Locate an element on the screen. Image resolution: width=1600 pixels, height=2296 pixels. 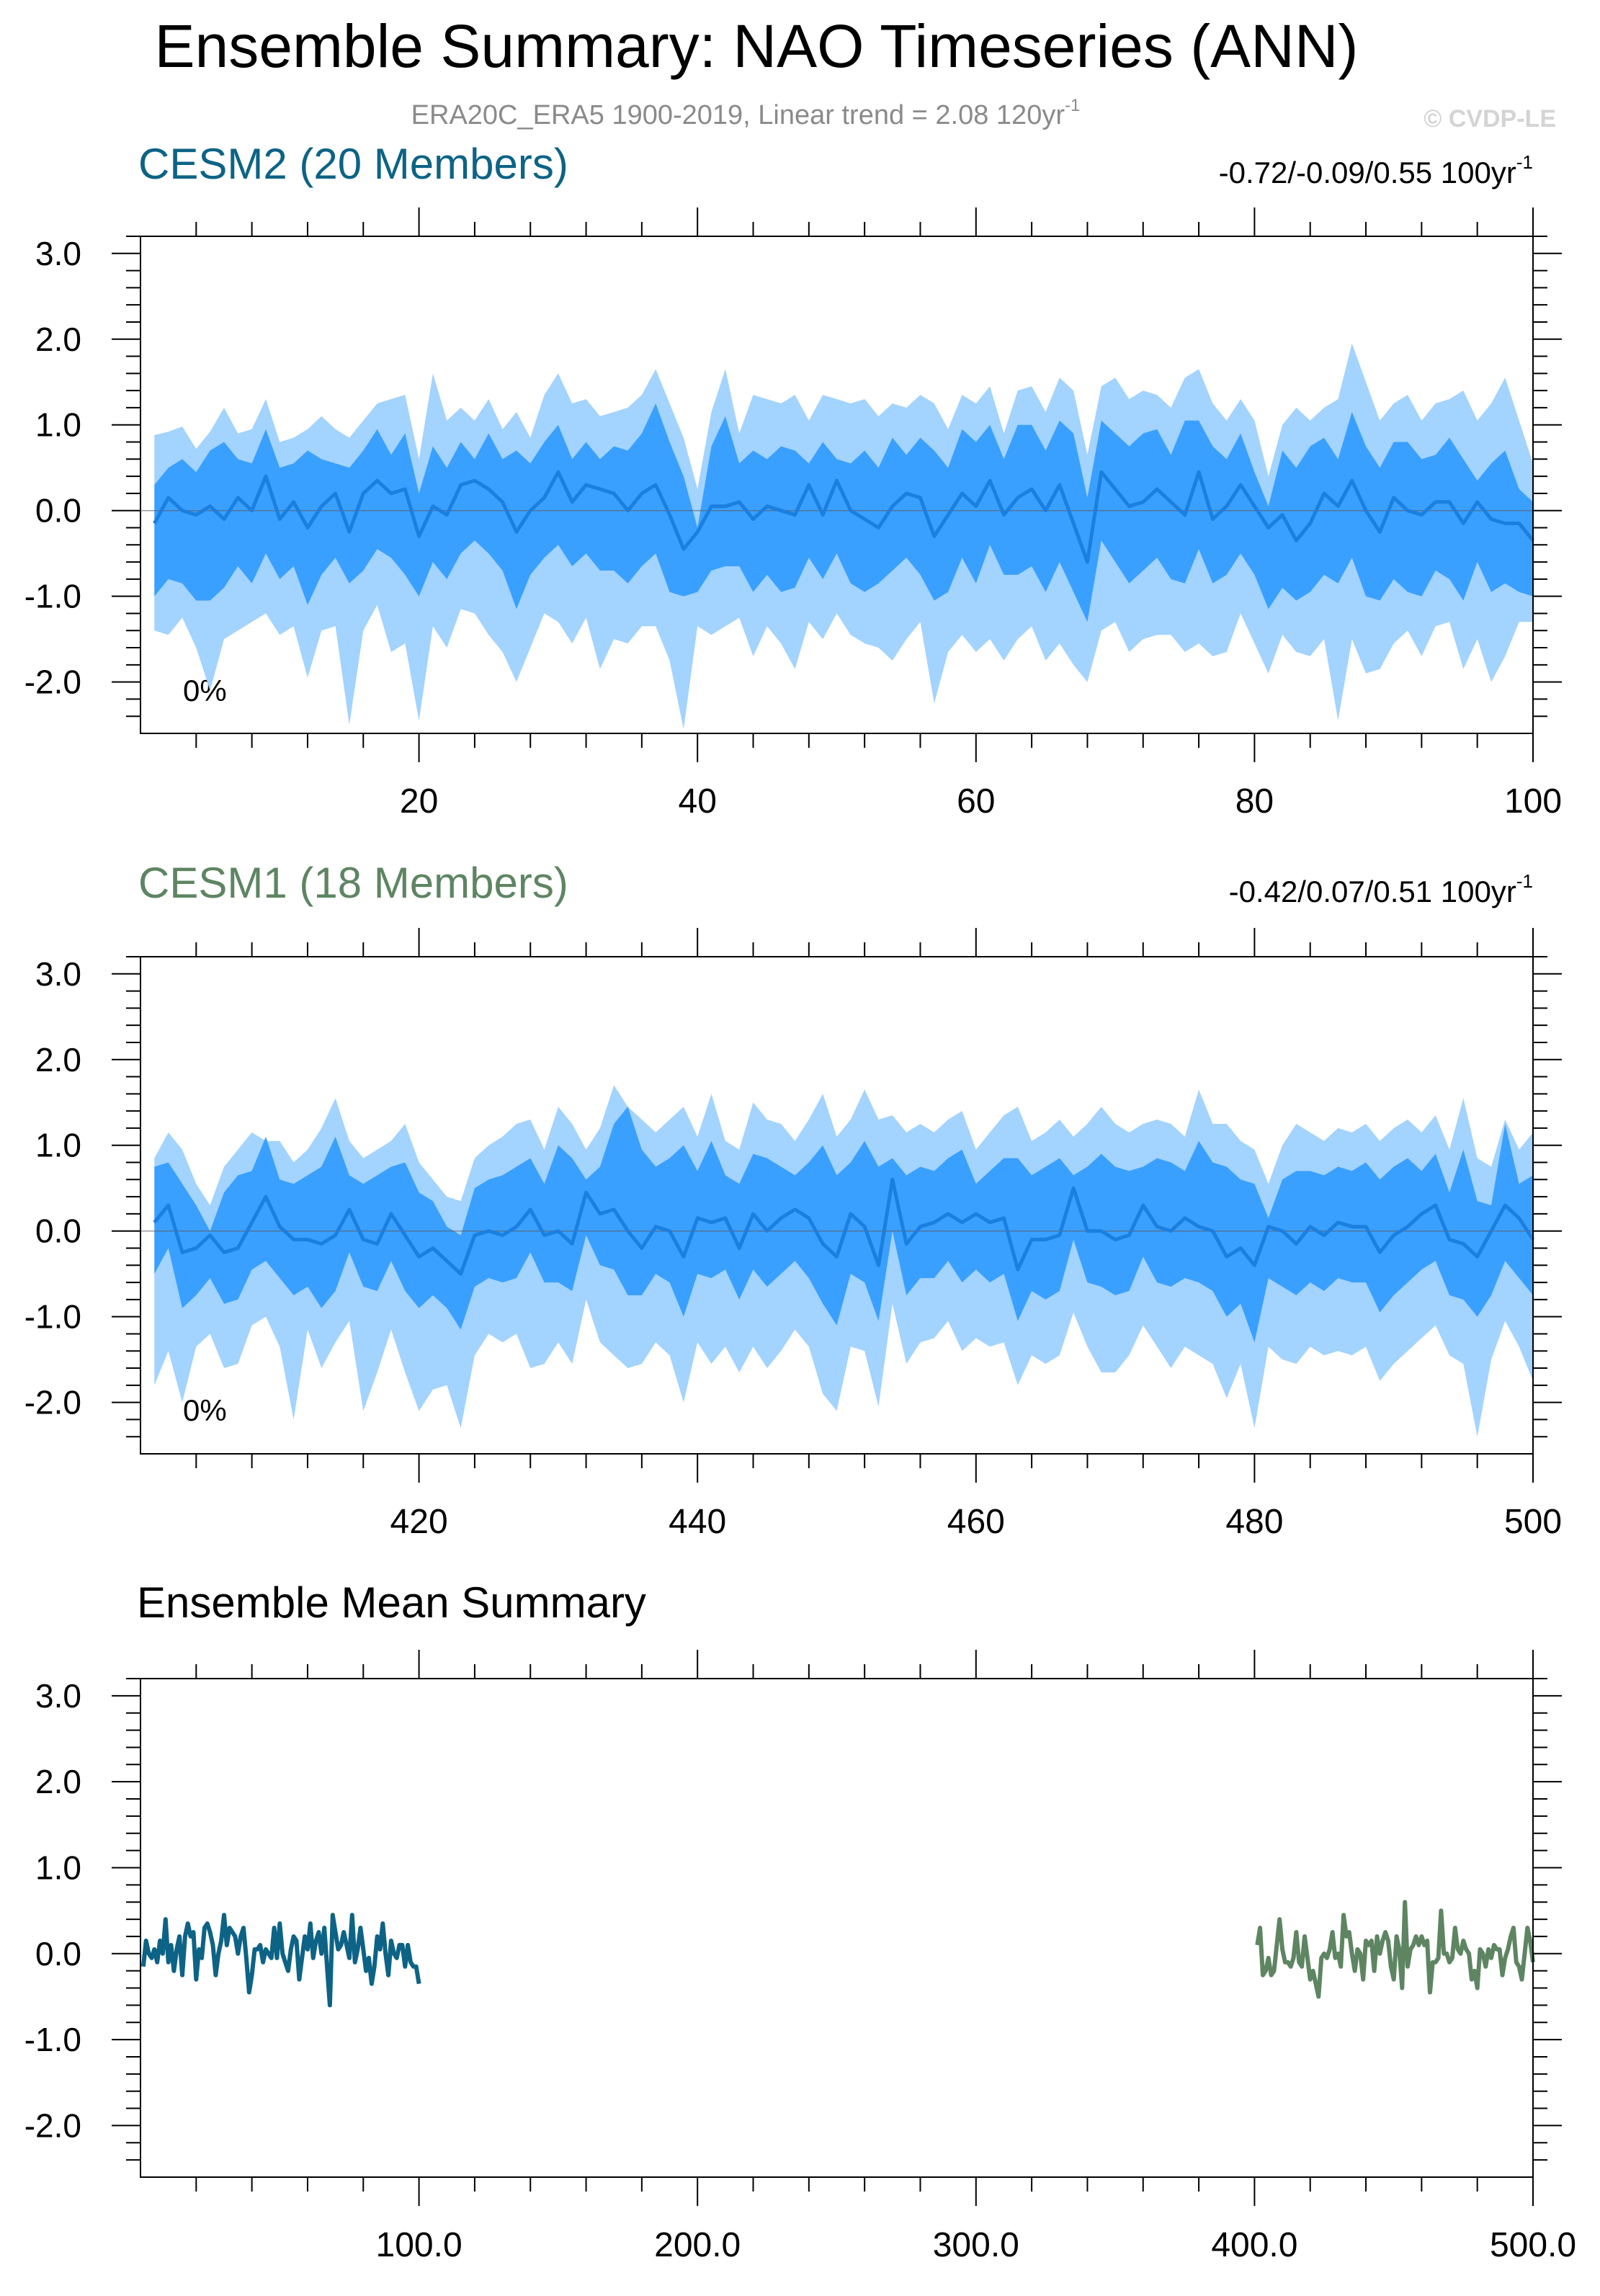
series-line-cesm1 is located at coordinates (1395, 1949).